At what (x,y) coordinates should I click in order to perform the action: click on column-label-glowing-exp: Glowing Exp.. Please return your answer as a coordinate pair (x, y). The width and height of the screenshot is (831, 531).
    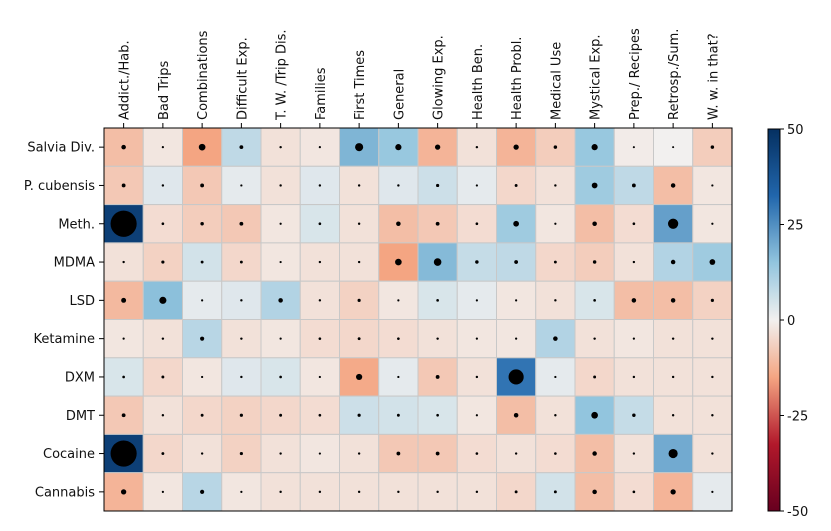
    Looking at the image, I should click on (439, 77).